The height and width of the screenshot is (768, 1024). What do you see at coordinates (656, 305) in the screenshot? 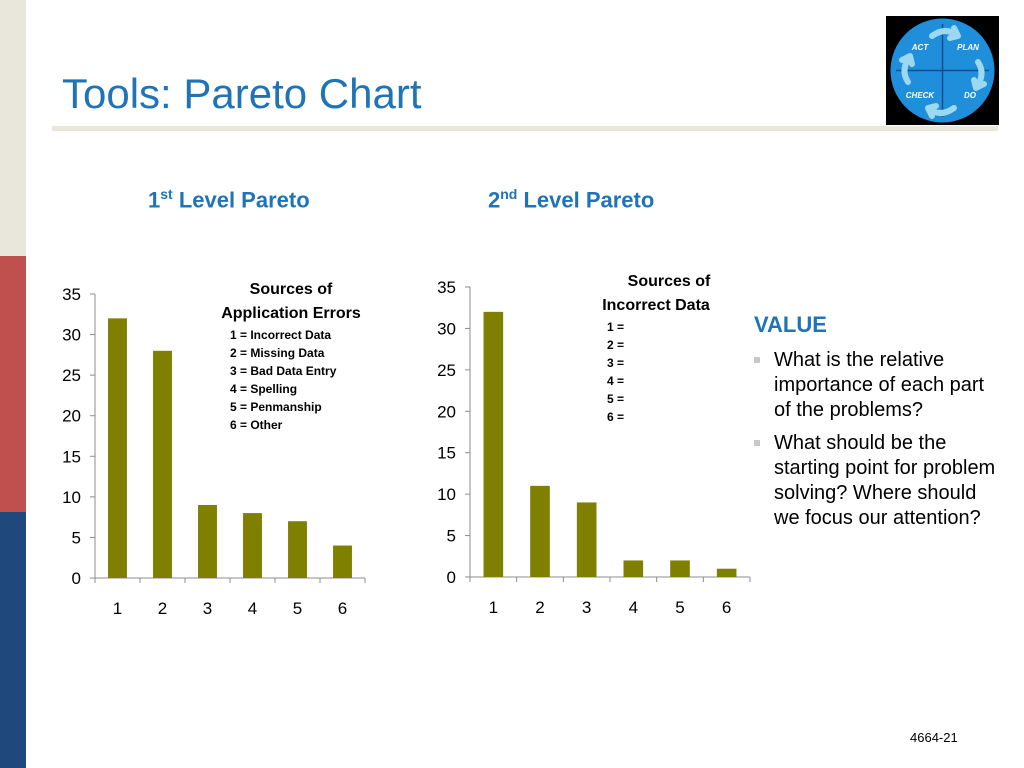
I see `legend-title-line2: Incorrect Data` at bounding box center [656, 305].